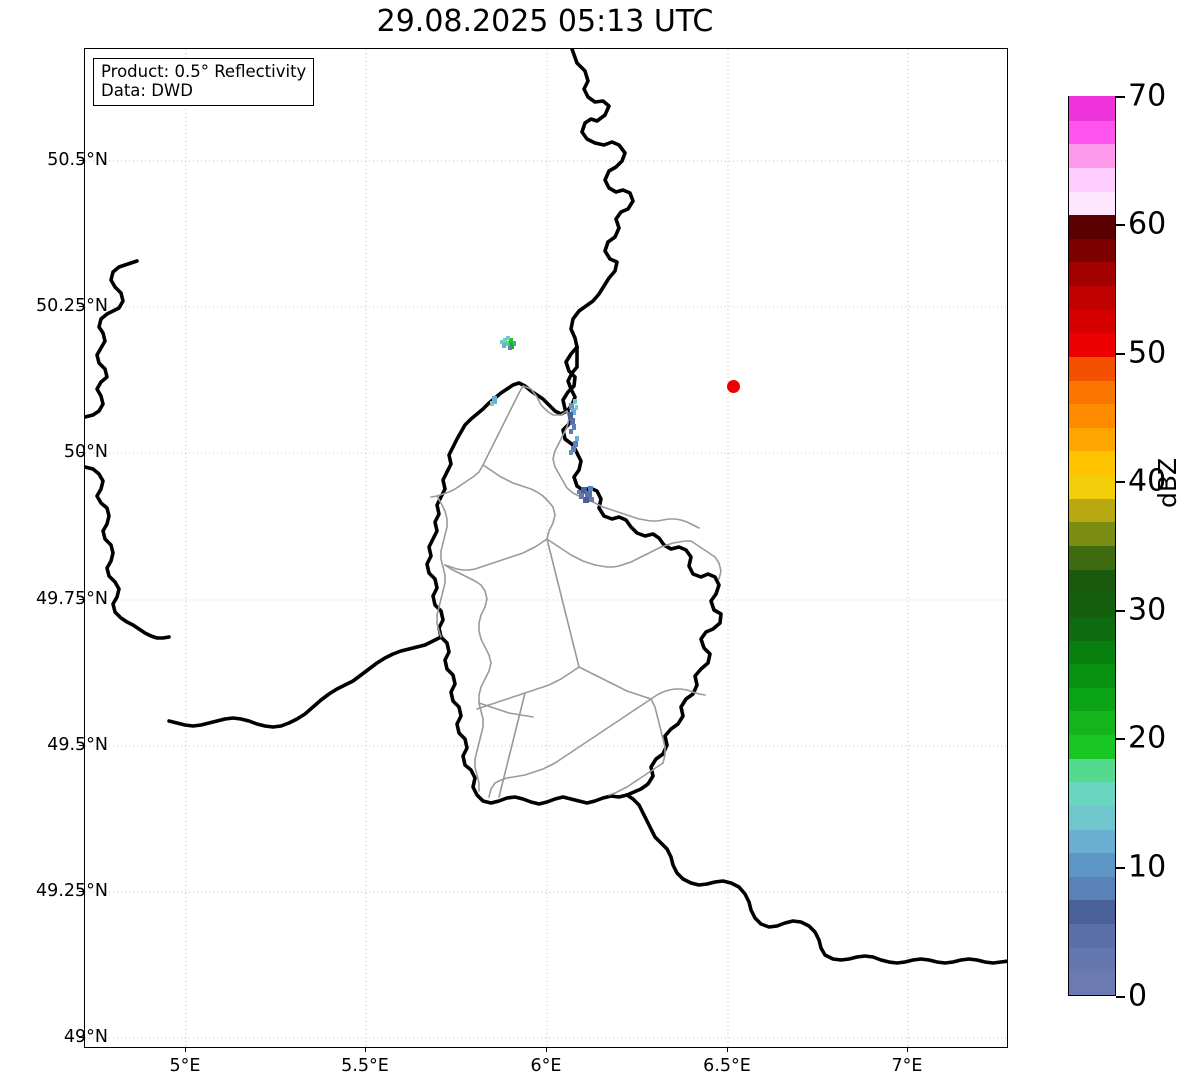 The width and height of the screenshot is (1202, 1081). What do you see at coordinates (128, 552) in the screenshot?
I see `border-belgium-west-lower` at bounding box center [128, 552].